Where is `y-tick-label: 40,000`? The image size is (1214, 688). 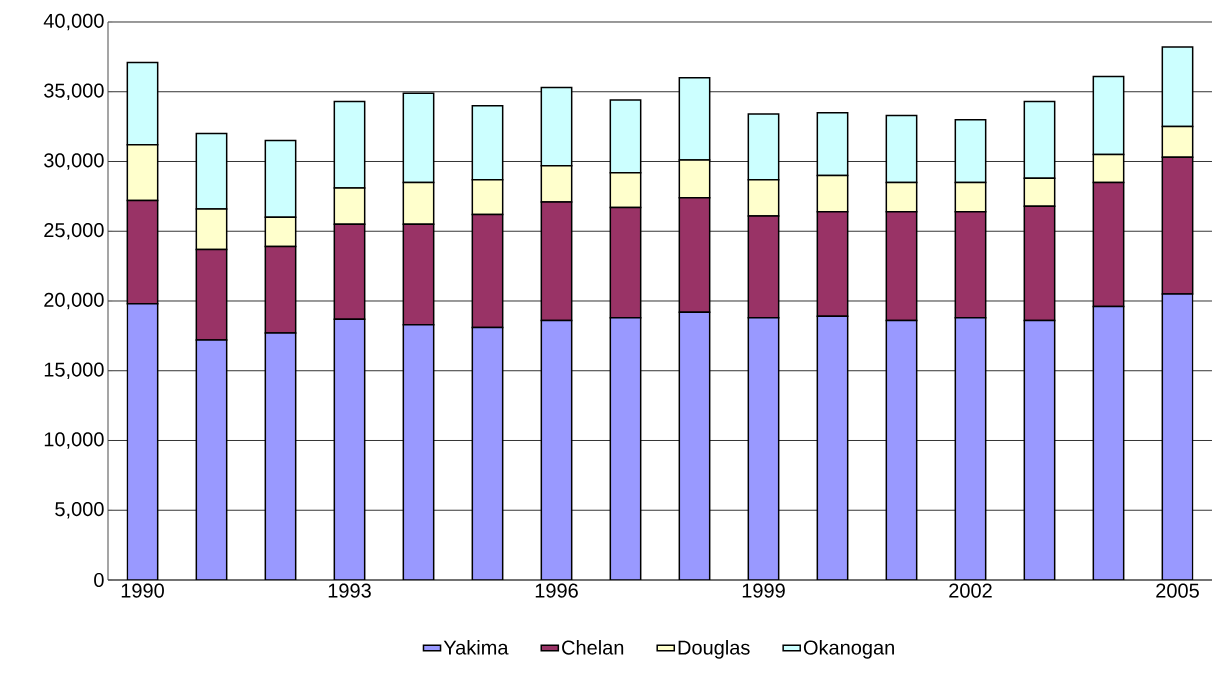
y-tick-label: 40,000 is located at coordinates (73, 22).